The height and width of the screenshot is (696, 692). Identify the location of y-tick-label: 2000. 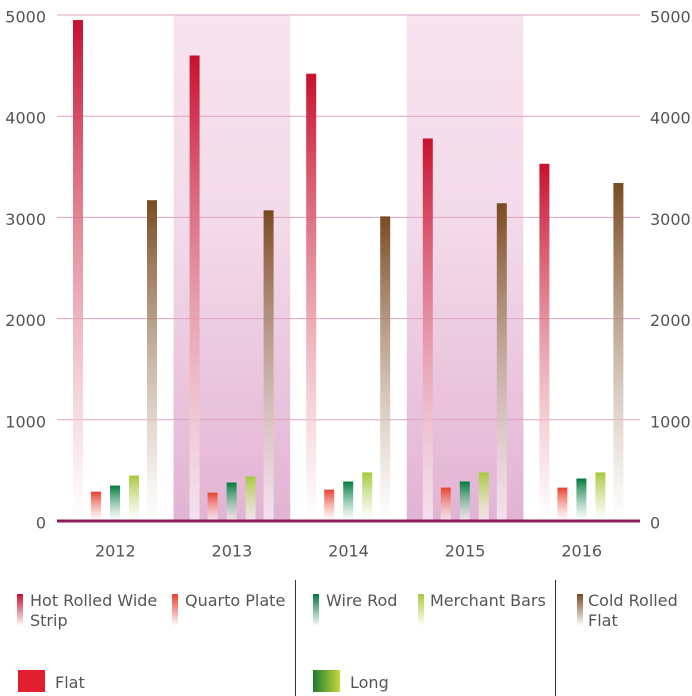
(25, 320).